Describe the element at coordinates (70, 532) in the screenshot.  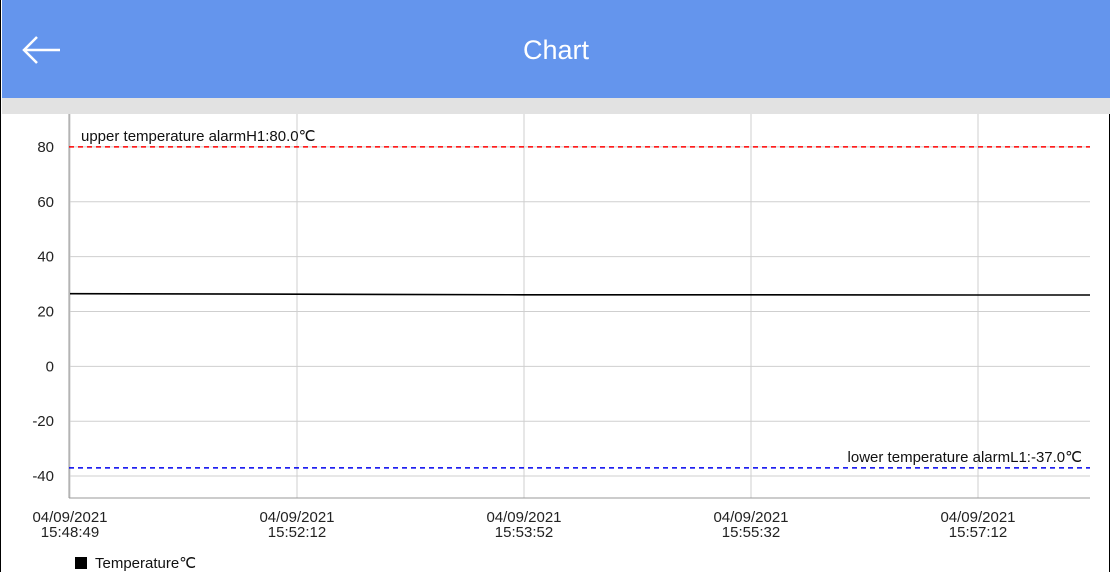
I see `x-tick-label-time: 15:48:49` at that location.